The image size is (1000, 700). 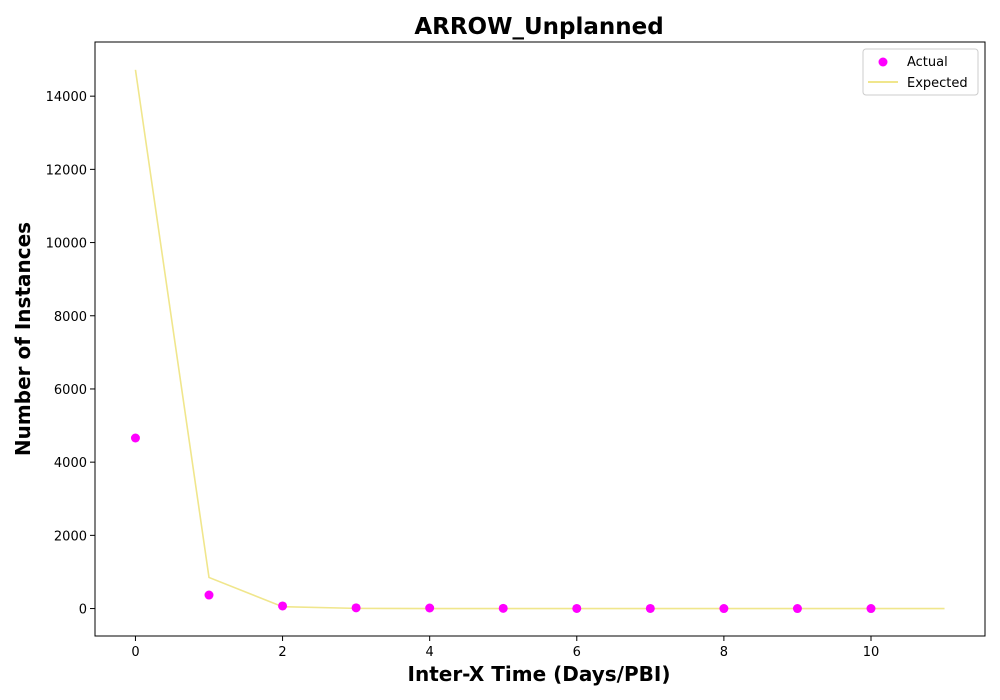 I want to click on legend-actual-marker, so click(x=883, y=62).